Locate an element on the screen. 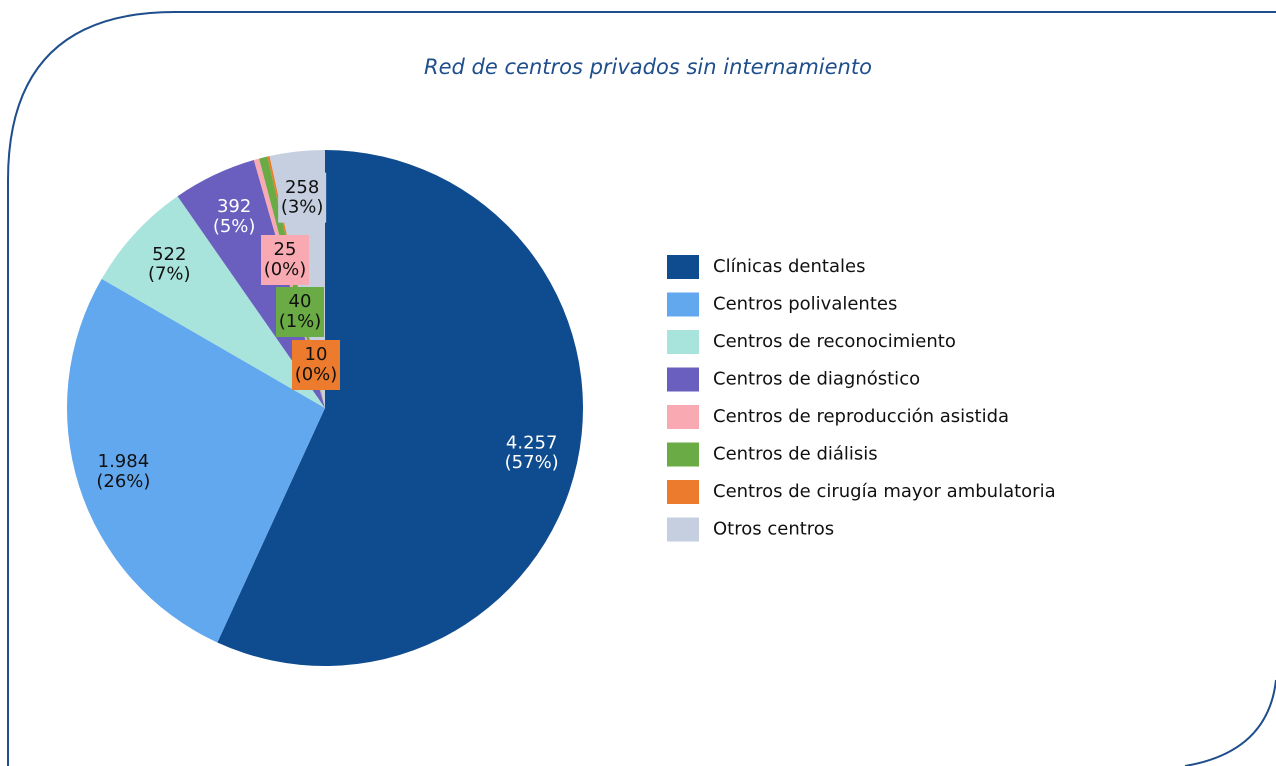  legend-label: Clínicas dentales is located at coordinates (789, 266).